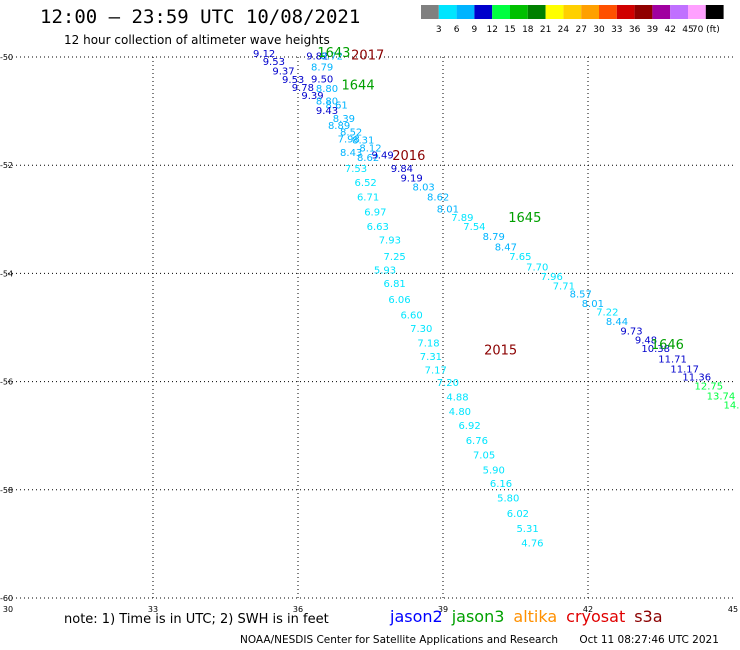 This screenshot has width=740, height=650. I want to click on swh-value: 8.57, so click(581, 295).